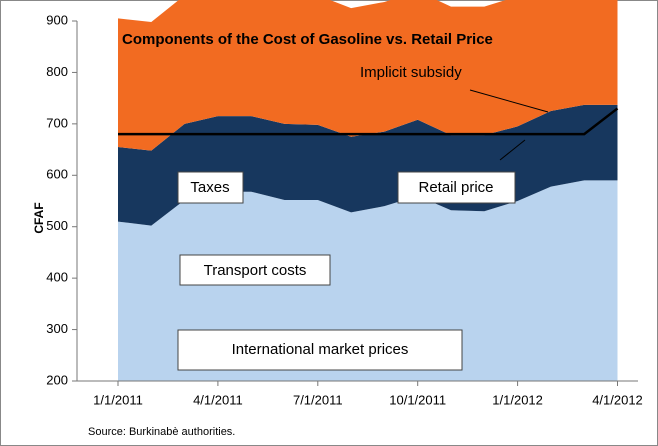 This screenshot has width=658, height=446. Describe the element at coordinates (57, 174) in the screenshot. I see `y-tick-label: 600` at that location.